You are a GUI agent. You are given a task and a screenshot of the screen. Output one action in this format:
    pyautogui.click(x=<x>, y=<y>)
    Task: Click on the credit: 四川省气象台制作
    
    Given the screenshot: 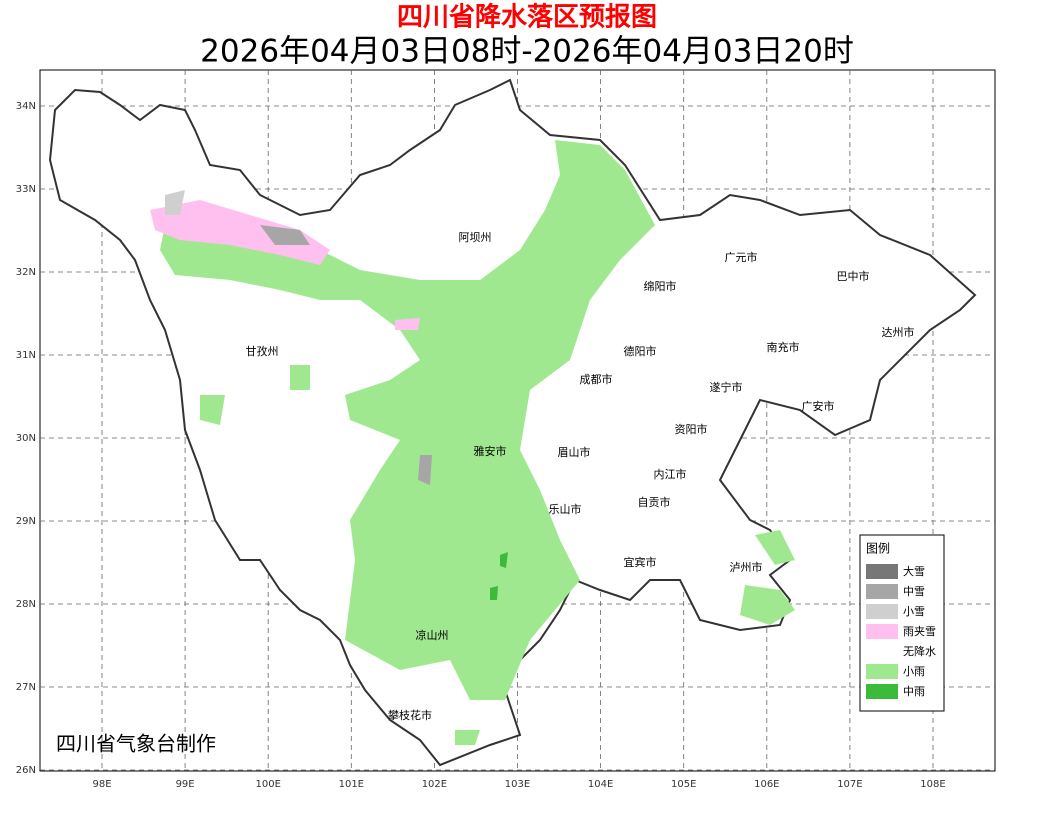 What is the action you would take?
    pyautogui.click(x=136, y=744)
    